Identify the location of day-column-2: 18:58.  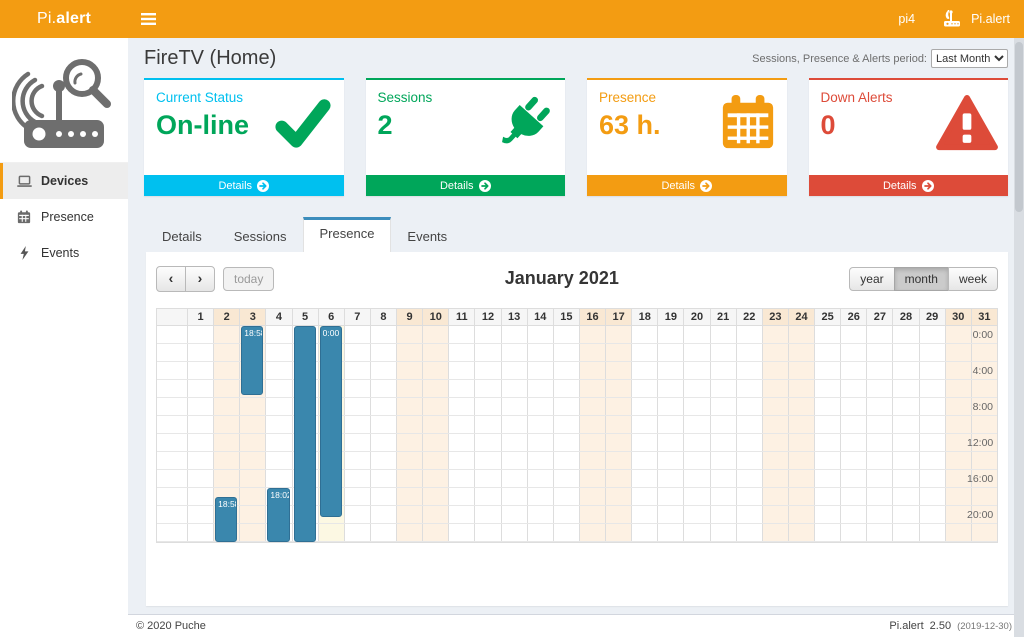
(226, 433).